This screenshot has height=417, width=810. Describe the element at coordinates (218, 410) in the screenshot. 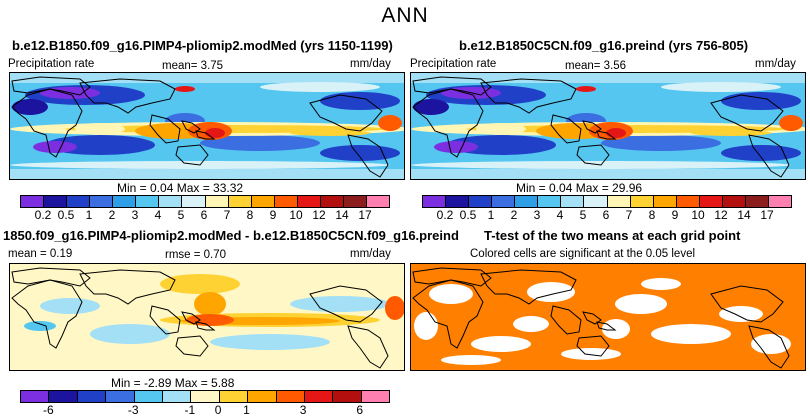

I see `colorbar-tick-label: 0` at that location.